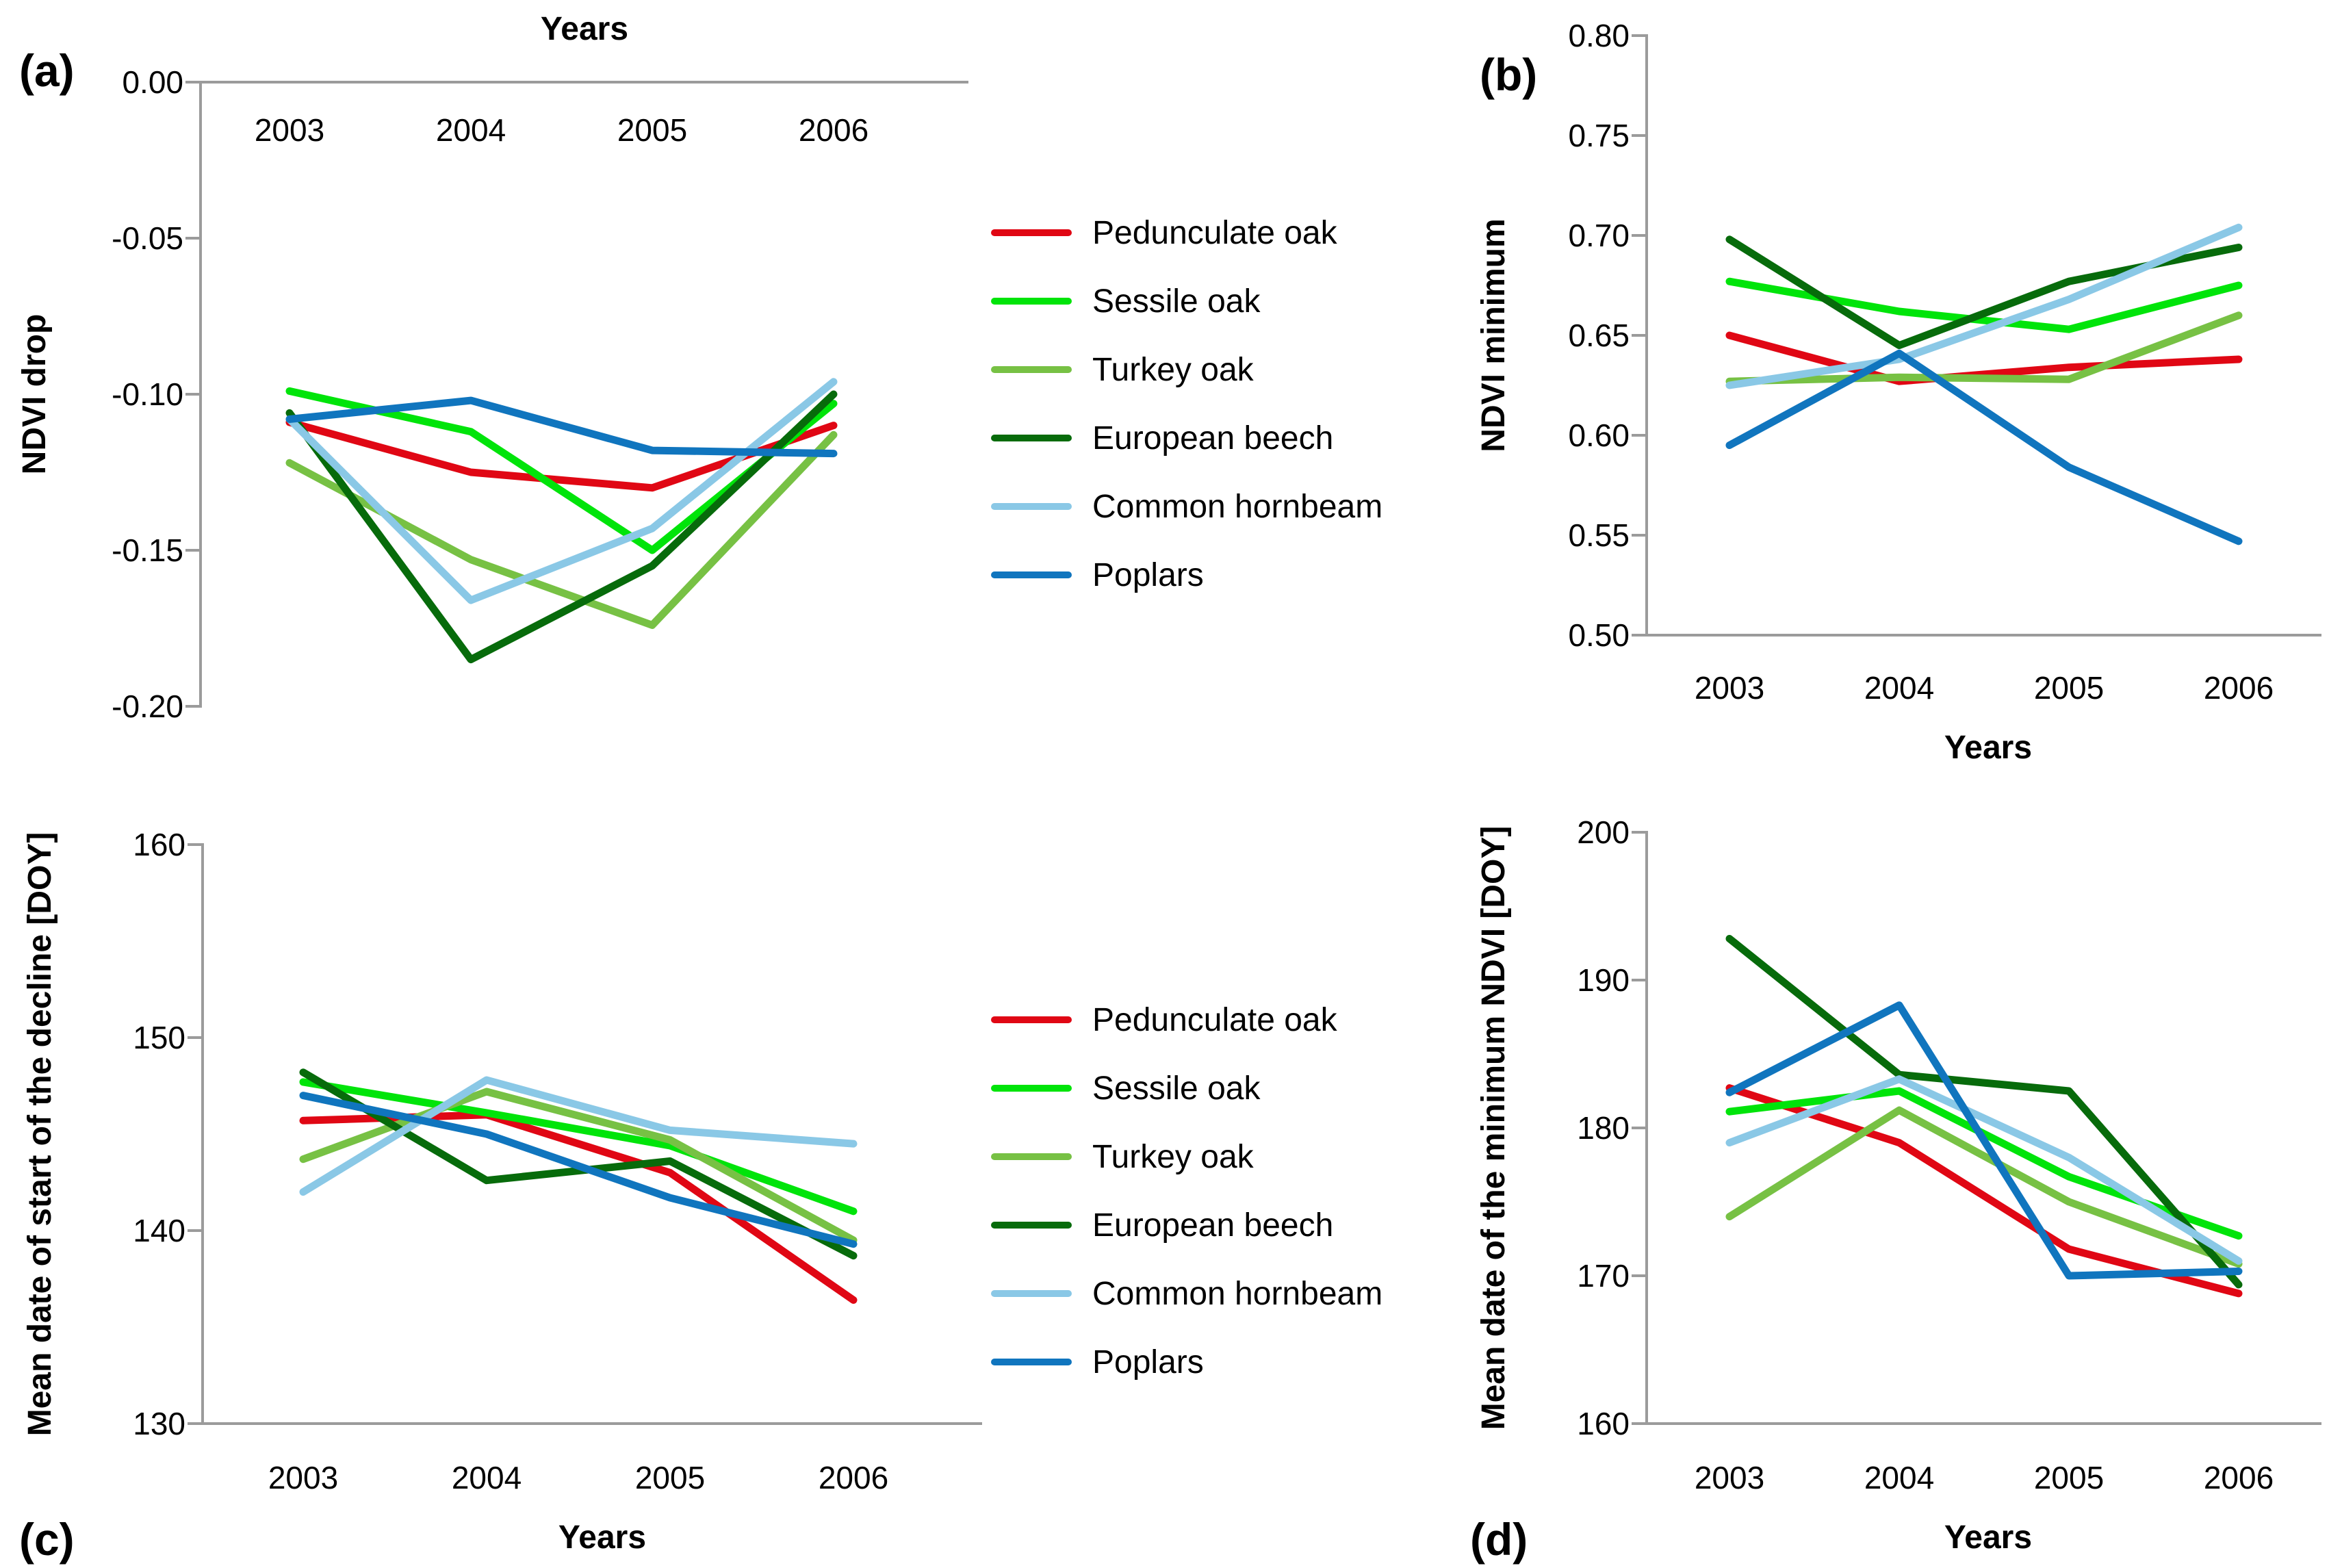 The height and width of the screenshot is (1568, 2329). I want to click on panel-d-x-tick-label: 2005, so click(2069, 1477).